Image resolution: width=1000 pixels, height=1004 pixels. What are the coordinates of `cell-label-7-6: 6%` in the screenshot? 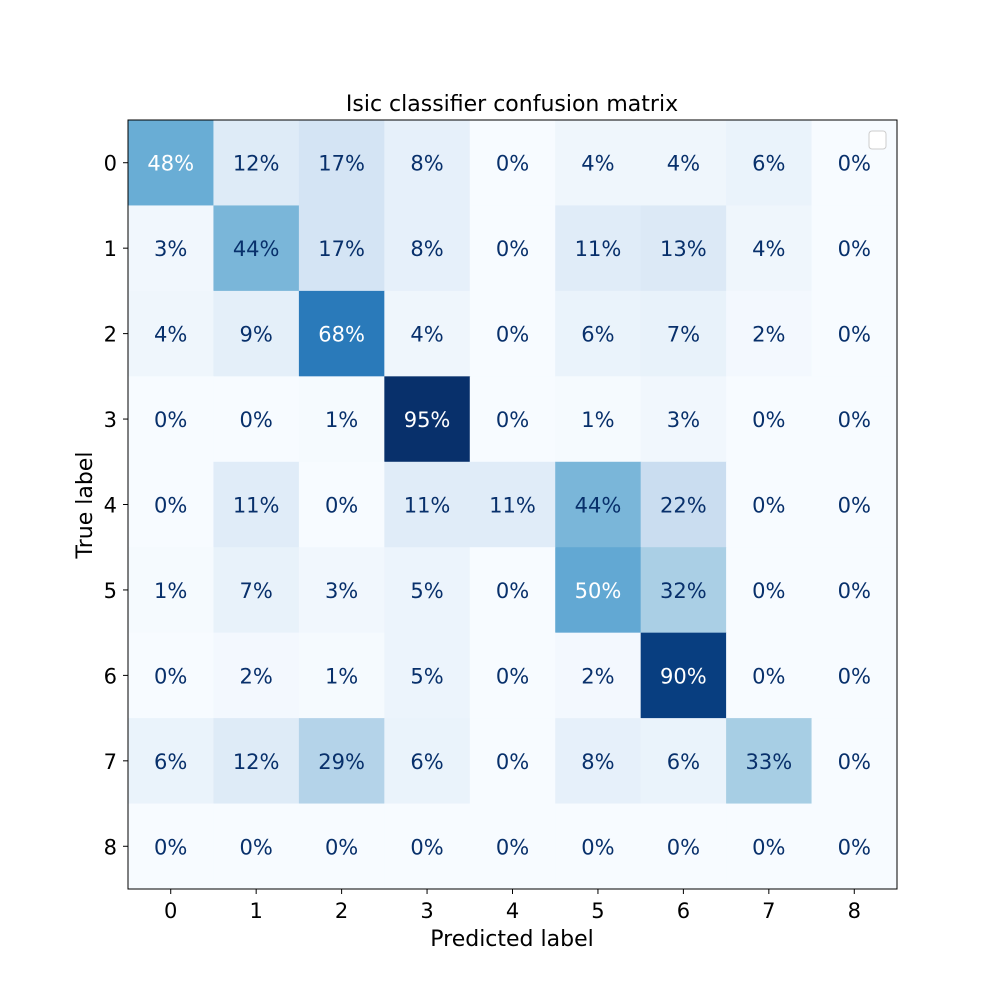 It's located at (683, 762).